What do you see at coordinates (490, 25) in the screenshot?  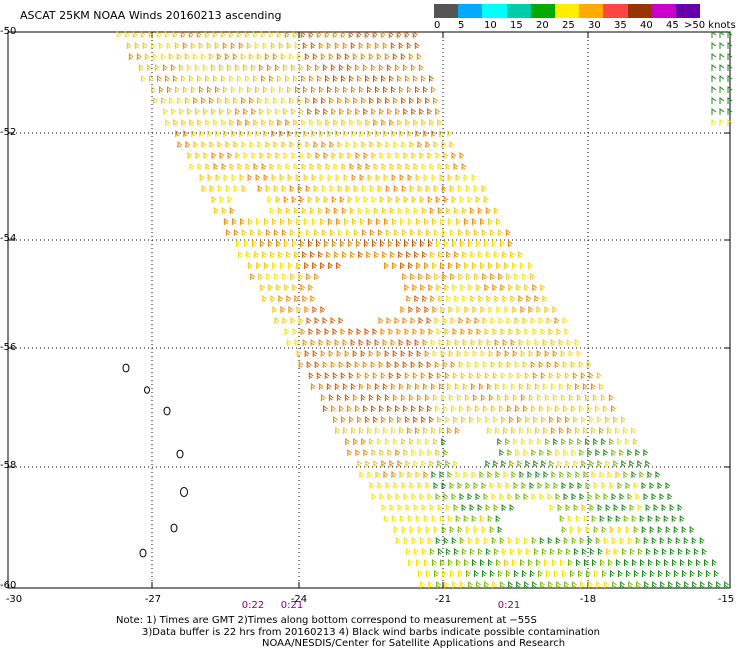 I see `legend-label: 10` at bounding box center [490, 25].